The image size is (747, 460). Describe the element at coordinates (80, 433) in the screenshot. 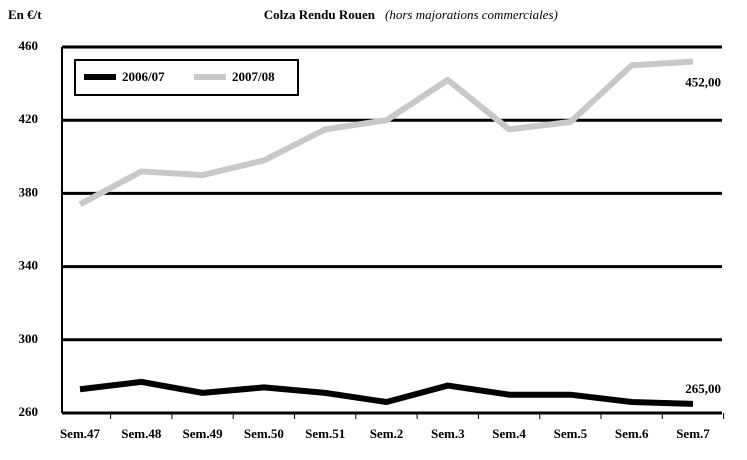

I see `x-tick-label: Sem.47` at that location.